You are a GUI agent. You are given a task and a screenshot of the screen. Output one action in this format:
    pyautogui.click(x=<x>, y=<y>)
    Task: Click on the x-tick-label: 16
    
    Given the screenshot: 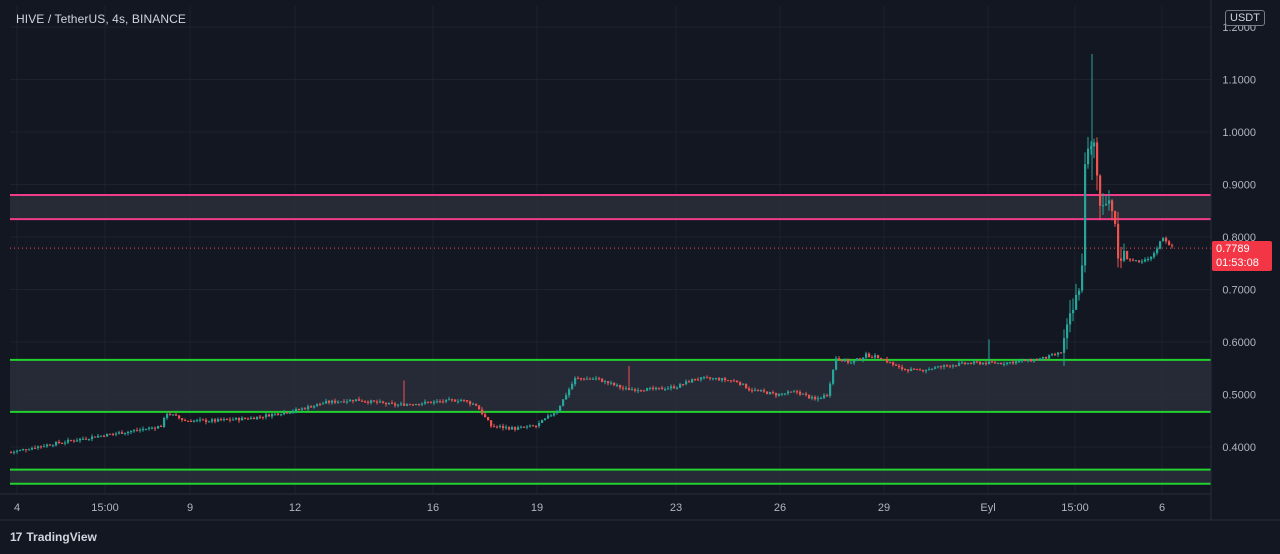 What is the action you would take?
    pyautogui.click(x=433, y=508)
    